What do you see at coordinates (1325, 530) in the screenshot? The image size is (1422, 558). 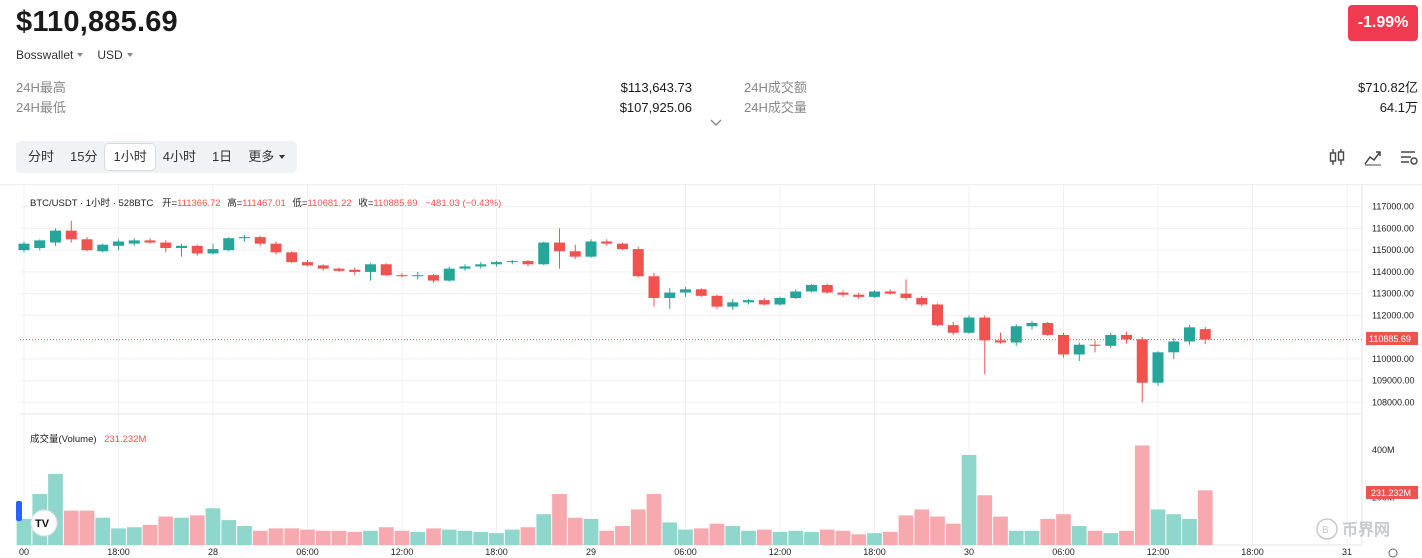 I see `svg-text: B` at bounding box center [1325, 530].